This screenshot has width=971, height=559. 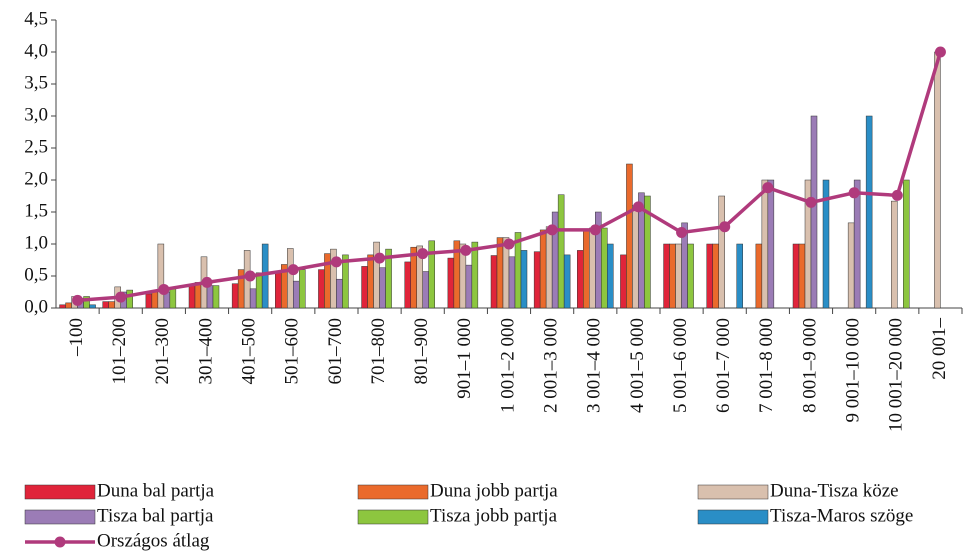 I want to click on x-tick-label: 901–1 000, so click(x=464, y=358).